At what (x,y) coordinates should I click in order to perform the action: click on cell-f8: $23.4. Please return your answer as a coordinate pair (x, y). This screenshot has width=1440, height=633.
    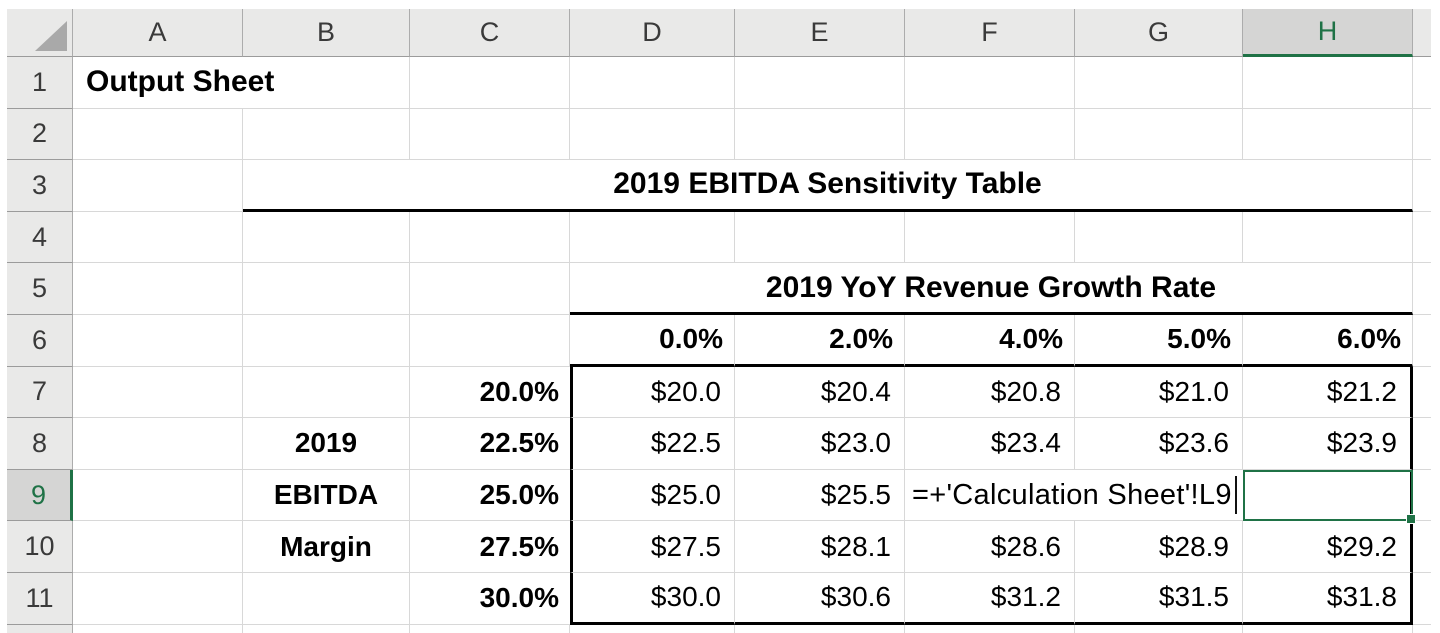
    Looking at the image, I should click on (990, 444).